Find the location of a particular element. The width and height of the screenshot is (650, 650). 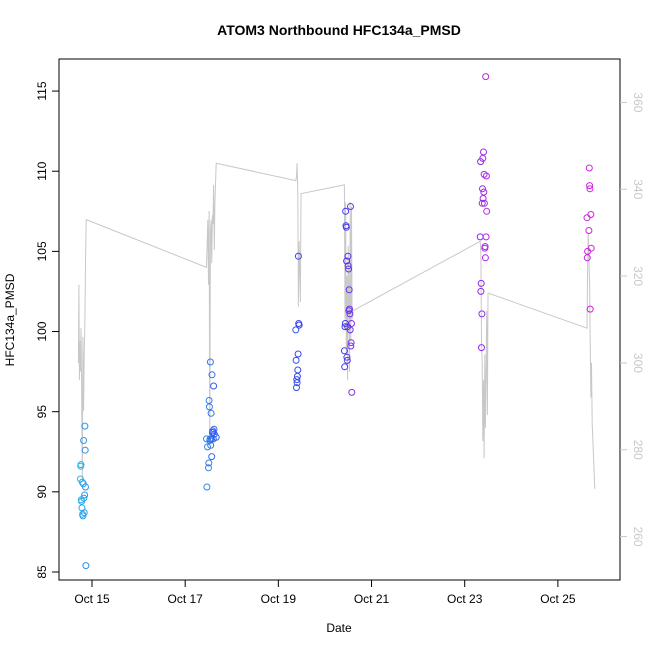

x-tick-label: Oct 21 is located at coordinates (372, 599).